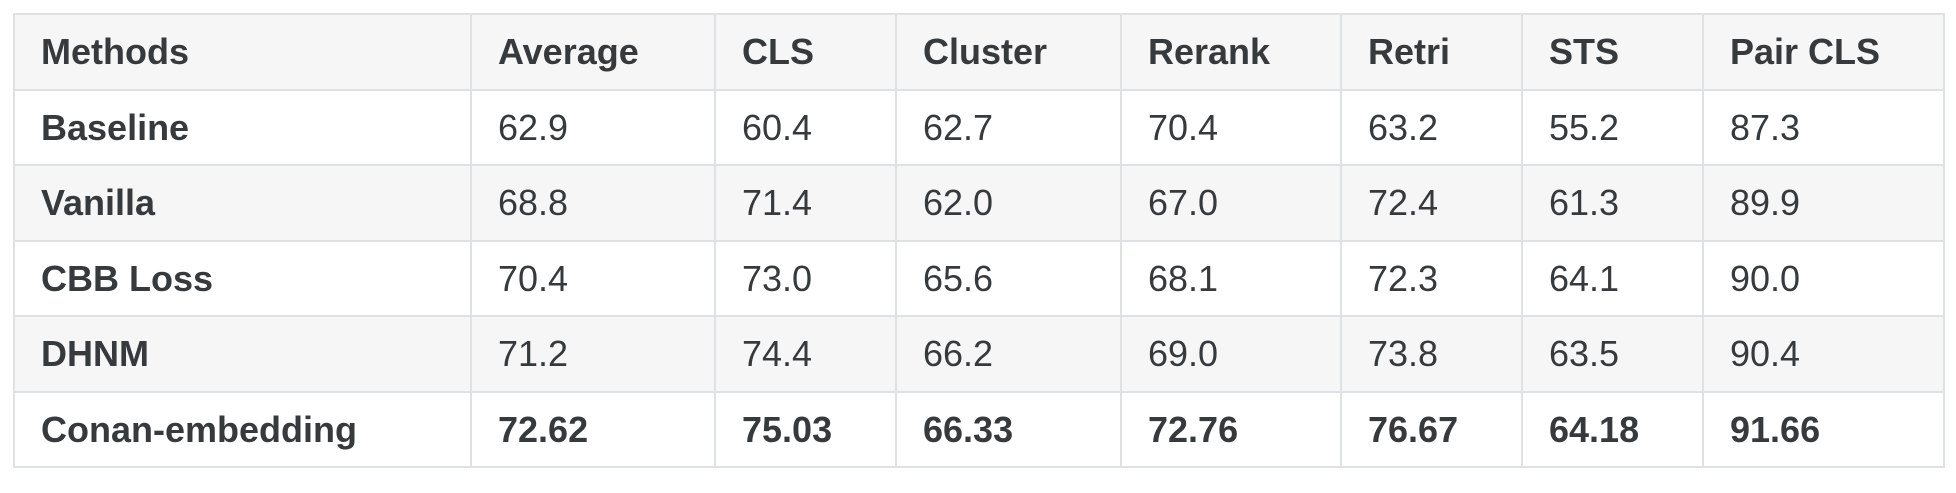  Describe the element at coordinates (805, 127) in the screenshot. I see `value-cell: 60.4` at that location.